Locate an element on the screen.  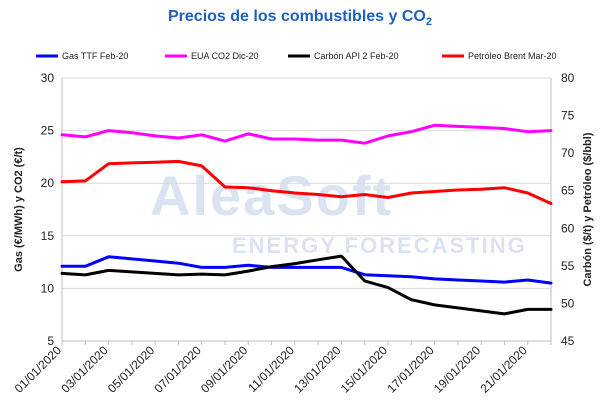
x-tick-label: 11/01/2020 is located at coordinates (271, 369).